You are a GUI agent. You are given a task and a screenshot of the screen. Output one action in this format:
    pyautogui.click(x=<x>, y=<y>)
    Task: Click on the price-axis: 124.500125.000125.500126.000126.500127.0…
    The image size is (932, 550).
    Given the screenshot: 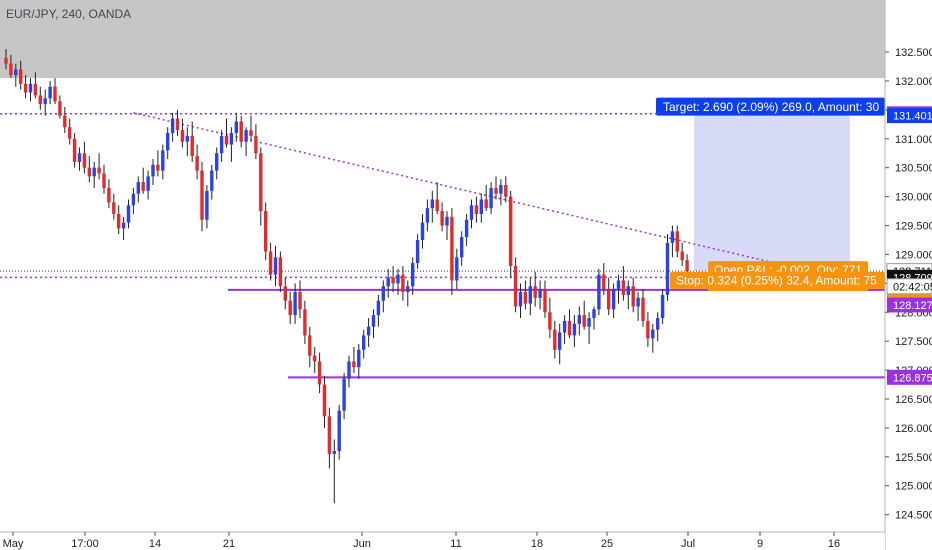 What is the action you would take?
    pyautogui.click(x=908, y=275)
    